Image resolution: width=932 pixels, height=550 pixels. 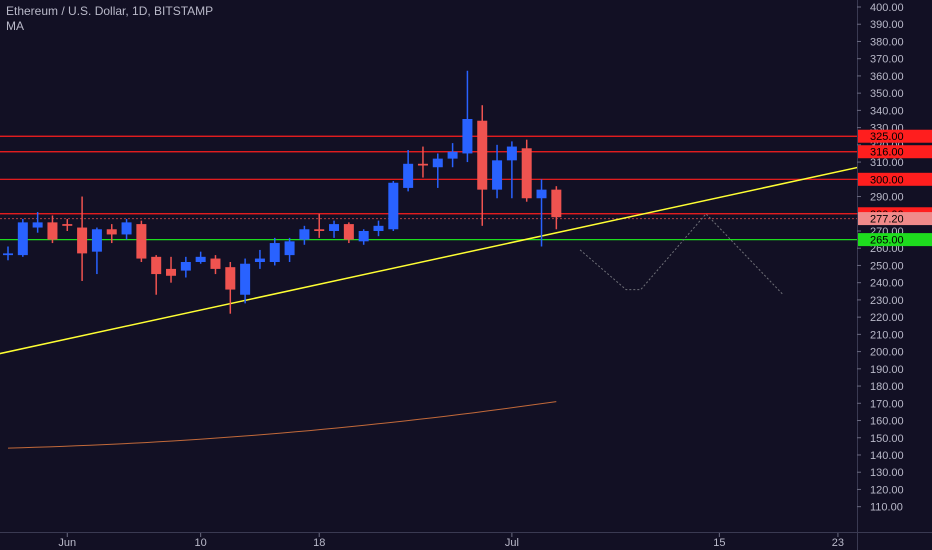 I want to click on y-tick-label: 370.00, so click(x=887, y=60).